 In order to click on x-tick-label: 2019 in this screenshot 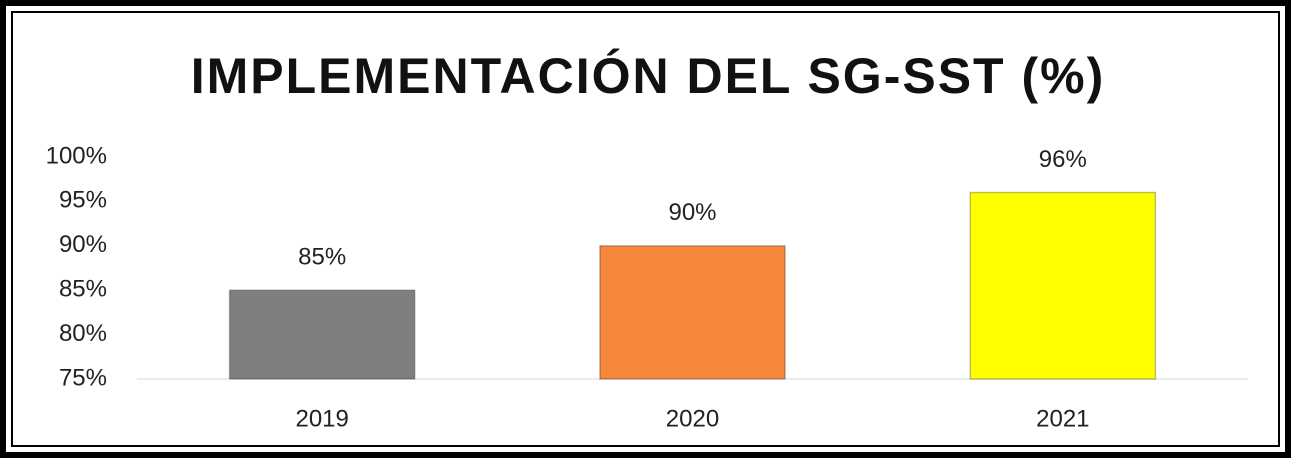, I will do `click(321, 418)`.